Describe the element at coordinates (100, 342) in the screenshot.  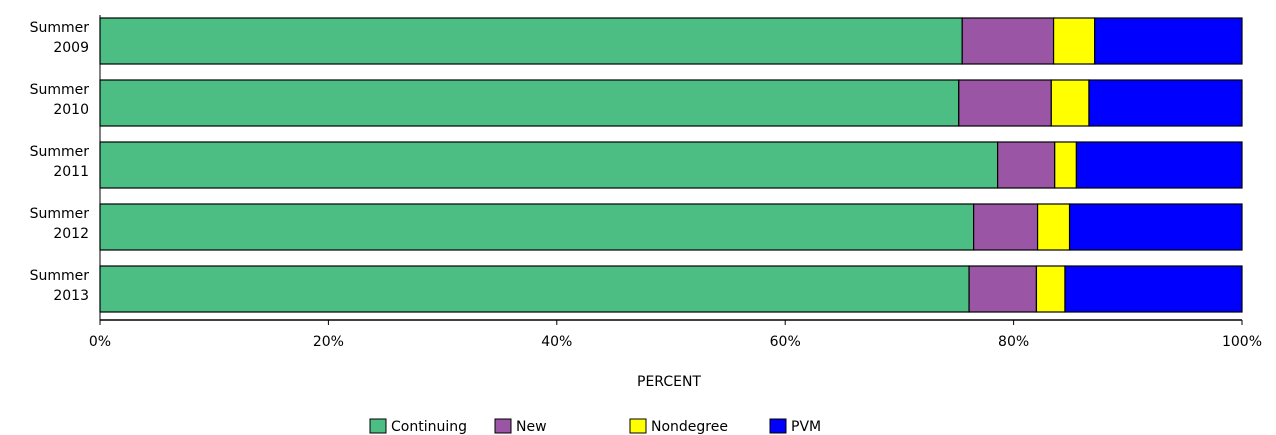
I see `x-tick-label: 0%` at that location.